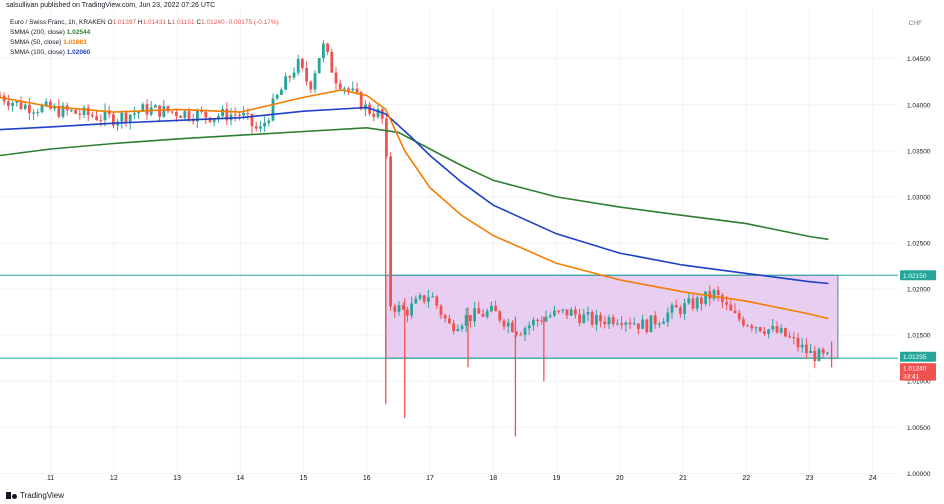  What do you see at coordinates (915, 23) in the screenshot?
I see `currency-label: CHF` at bounding box center [915, 23].